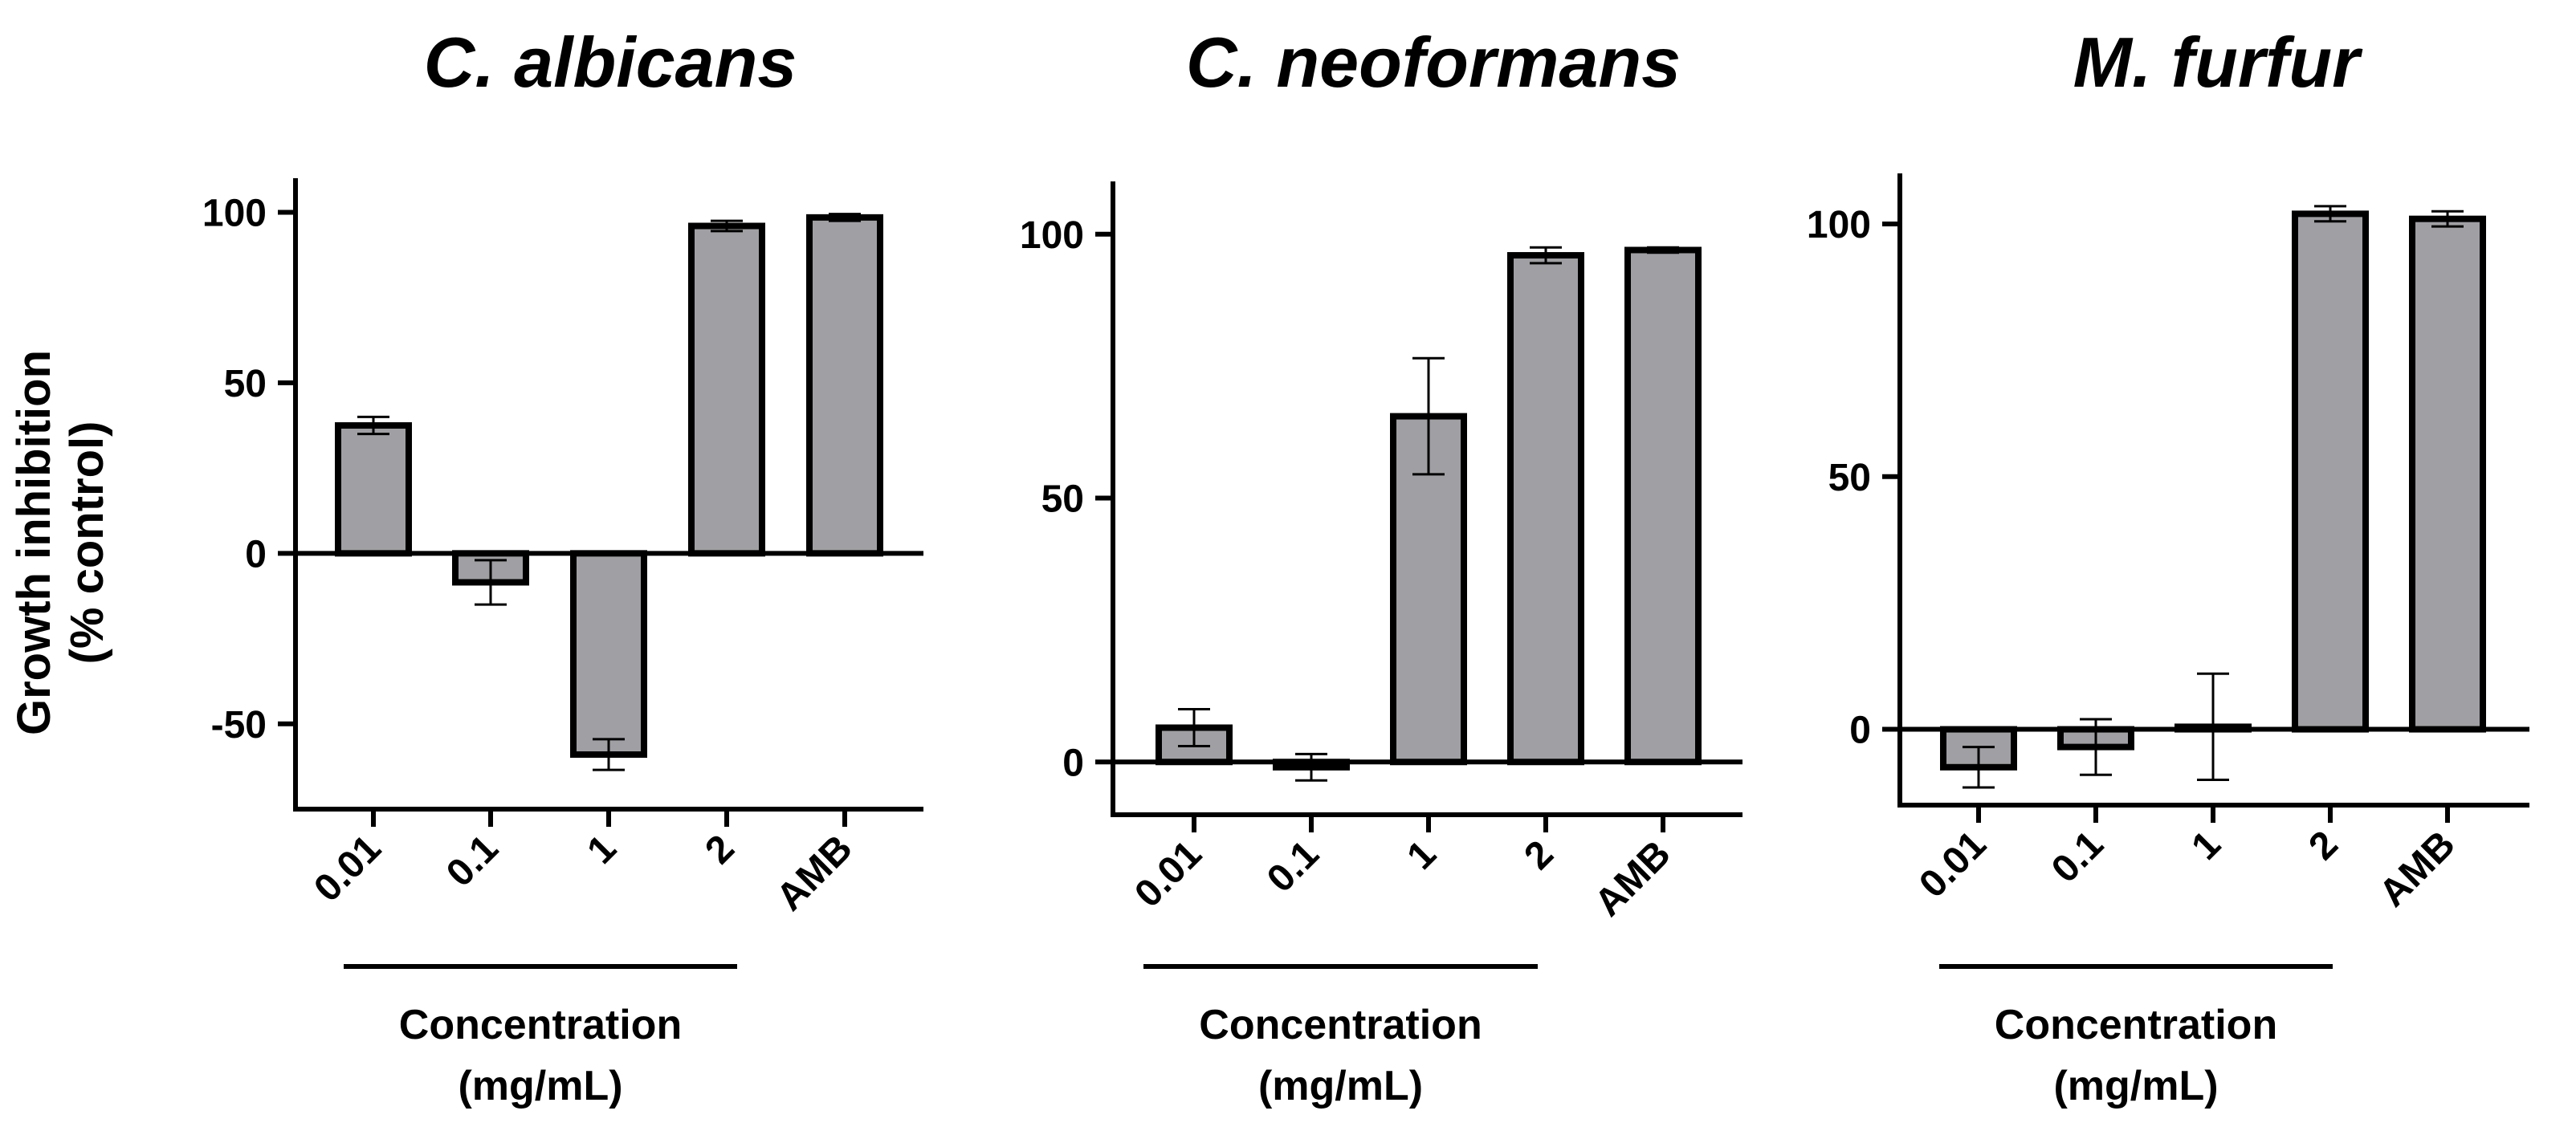 The height and width of the screenshot is (1127, 2576). Describe the element at coordinates (239, 725) in the screenshot. I see `y-tick-label: -50` at that location.